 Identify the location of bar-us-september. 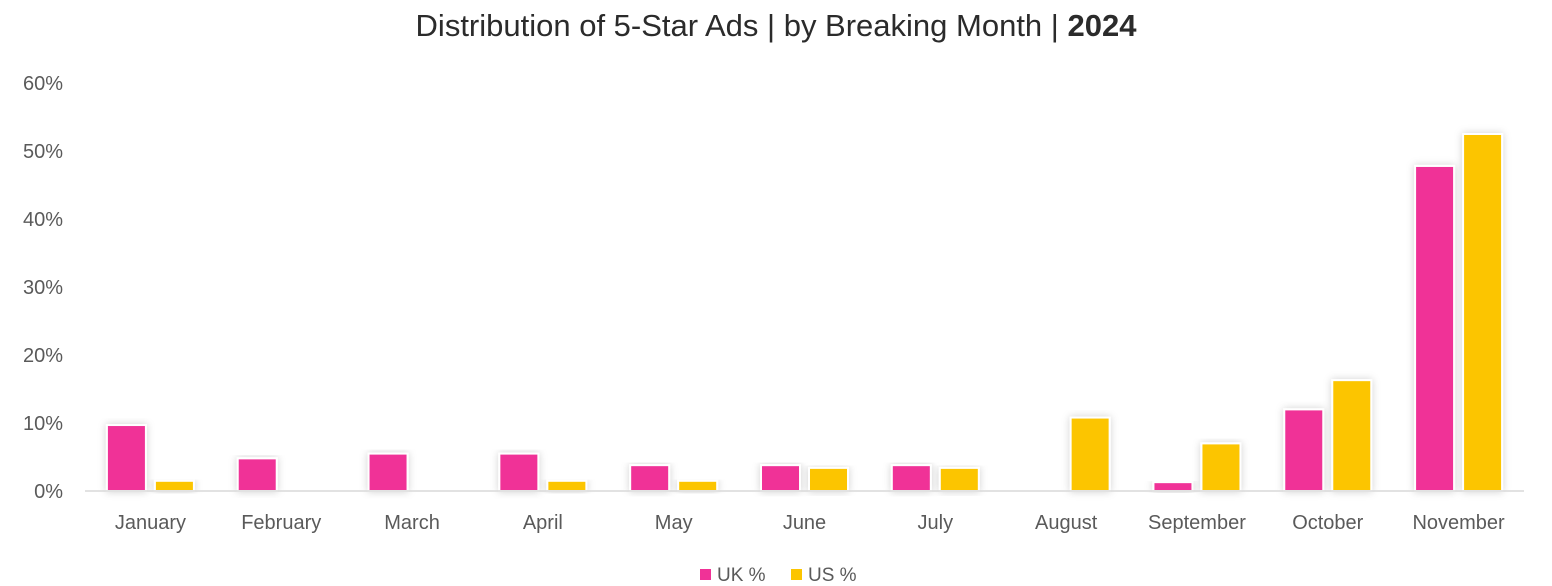
(1221, 467).